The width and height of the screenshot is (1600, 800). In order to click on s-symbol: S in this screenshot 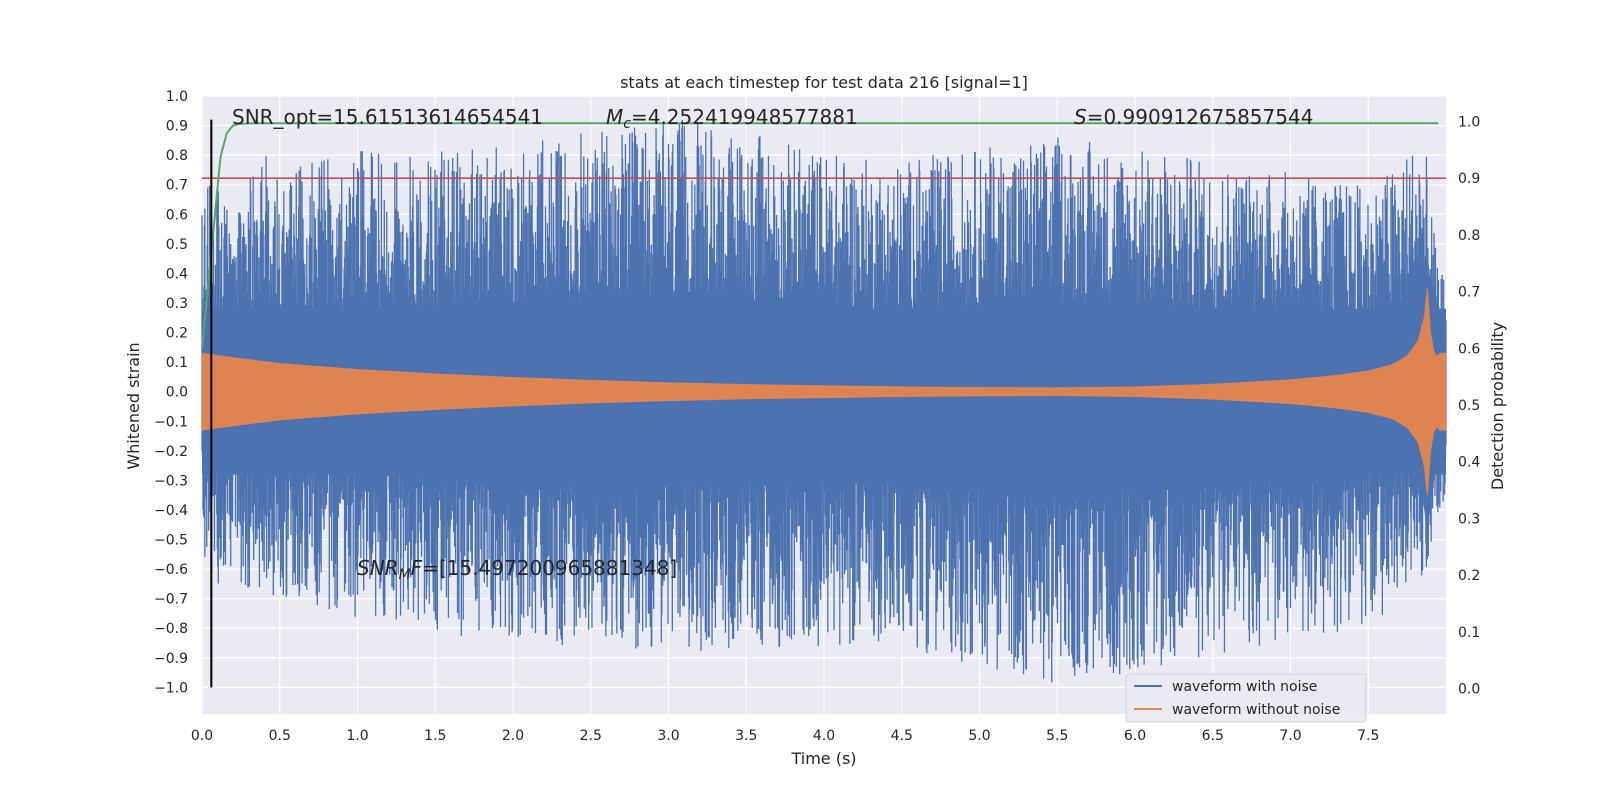, I will do `click(1080, 117)`.